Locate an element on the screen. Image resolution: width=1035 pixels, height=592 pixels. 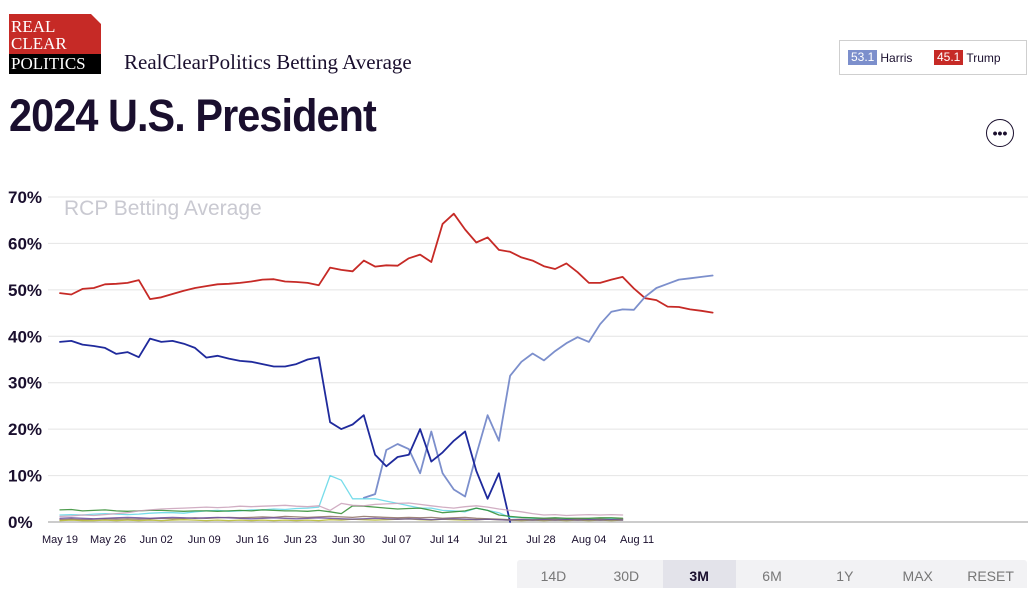
legend-value-trump: 45.1 is located at coordinates (949, 57).